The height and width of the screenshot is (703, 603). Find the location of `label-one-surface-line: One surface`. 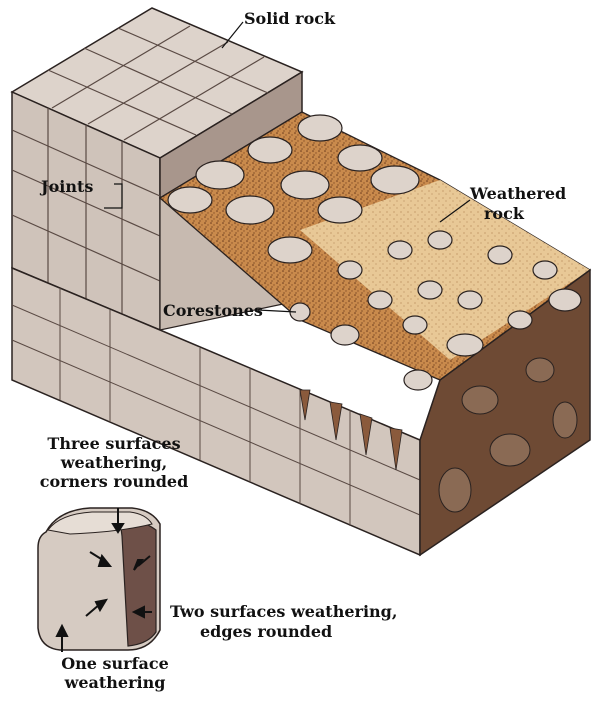

label-one-surface-line: One surface is located at coordinates (115, 663).